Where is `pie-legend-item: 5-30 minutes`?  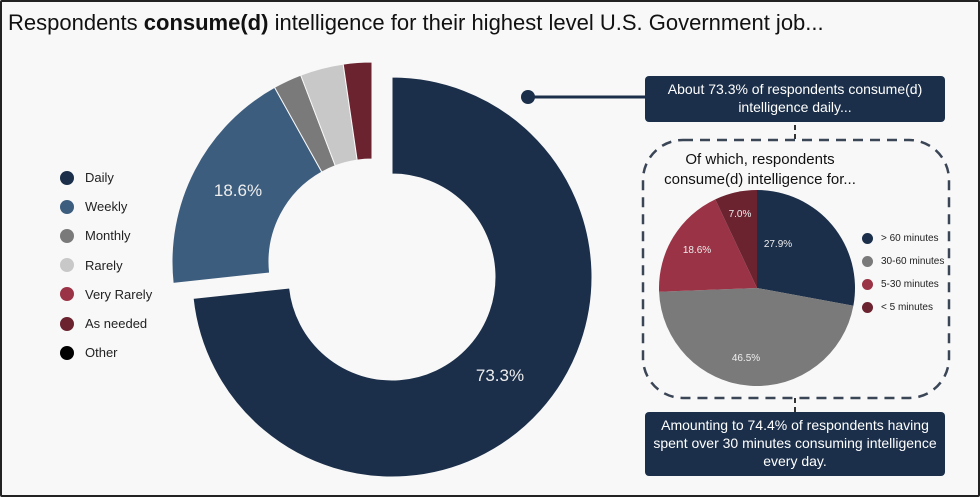 pie-legend-item: 5-30 minutes is located at coordinates (900, 284).